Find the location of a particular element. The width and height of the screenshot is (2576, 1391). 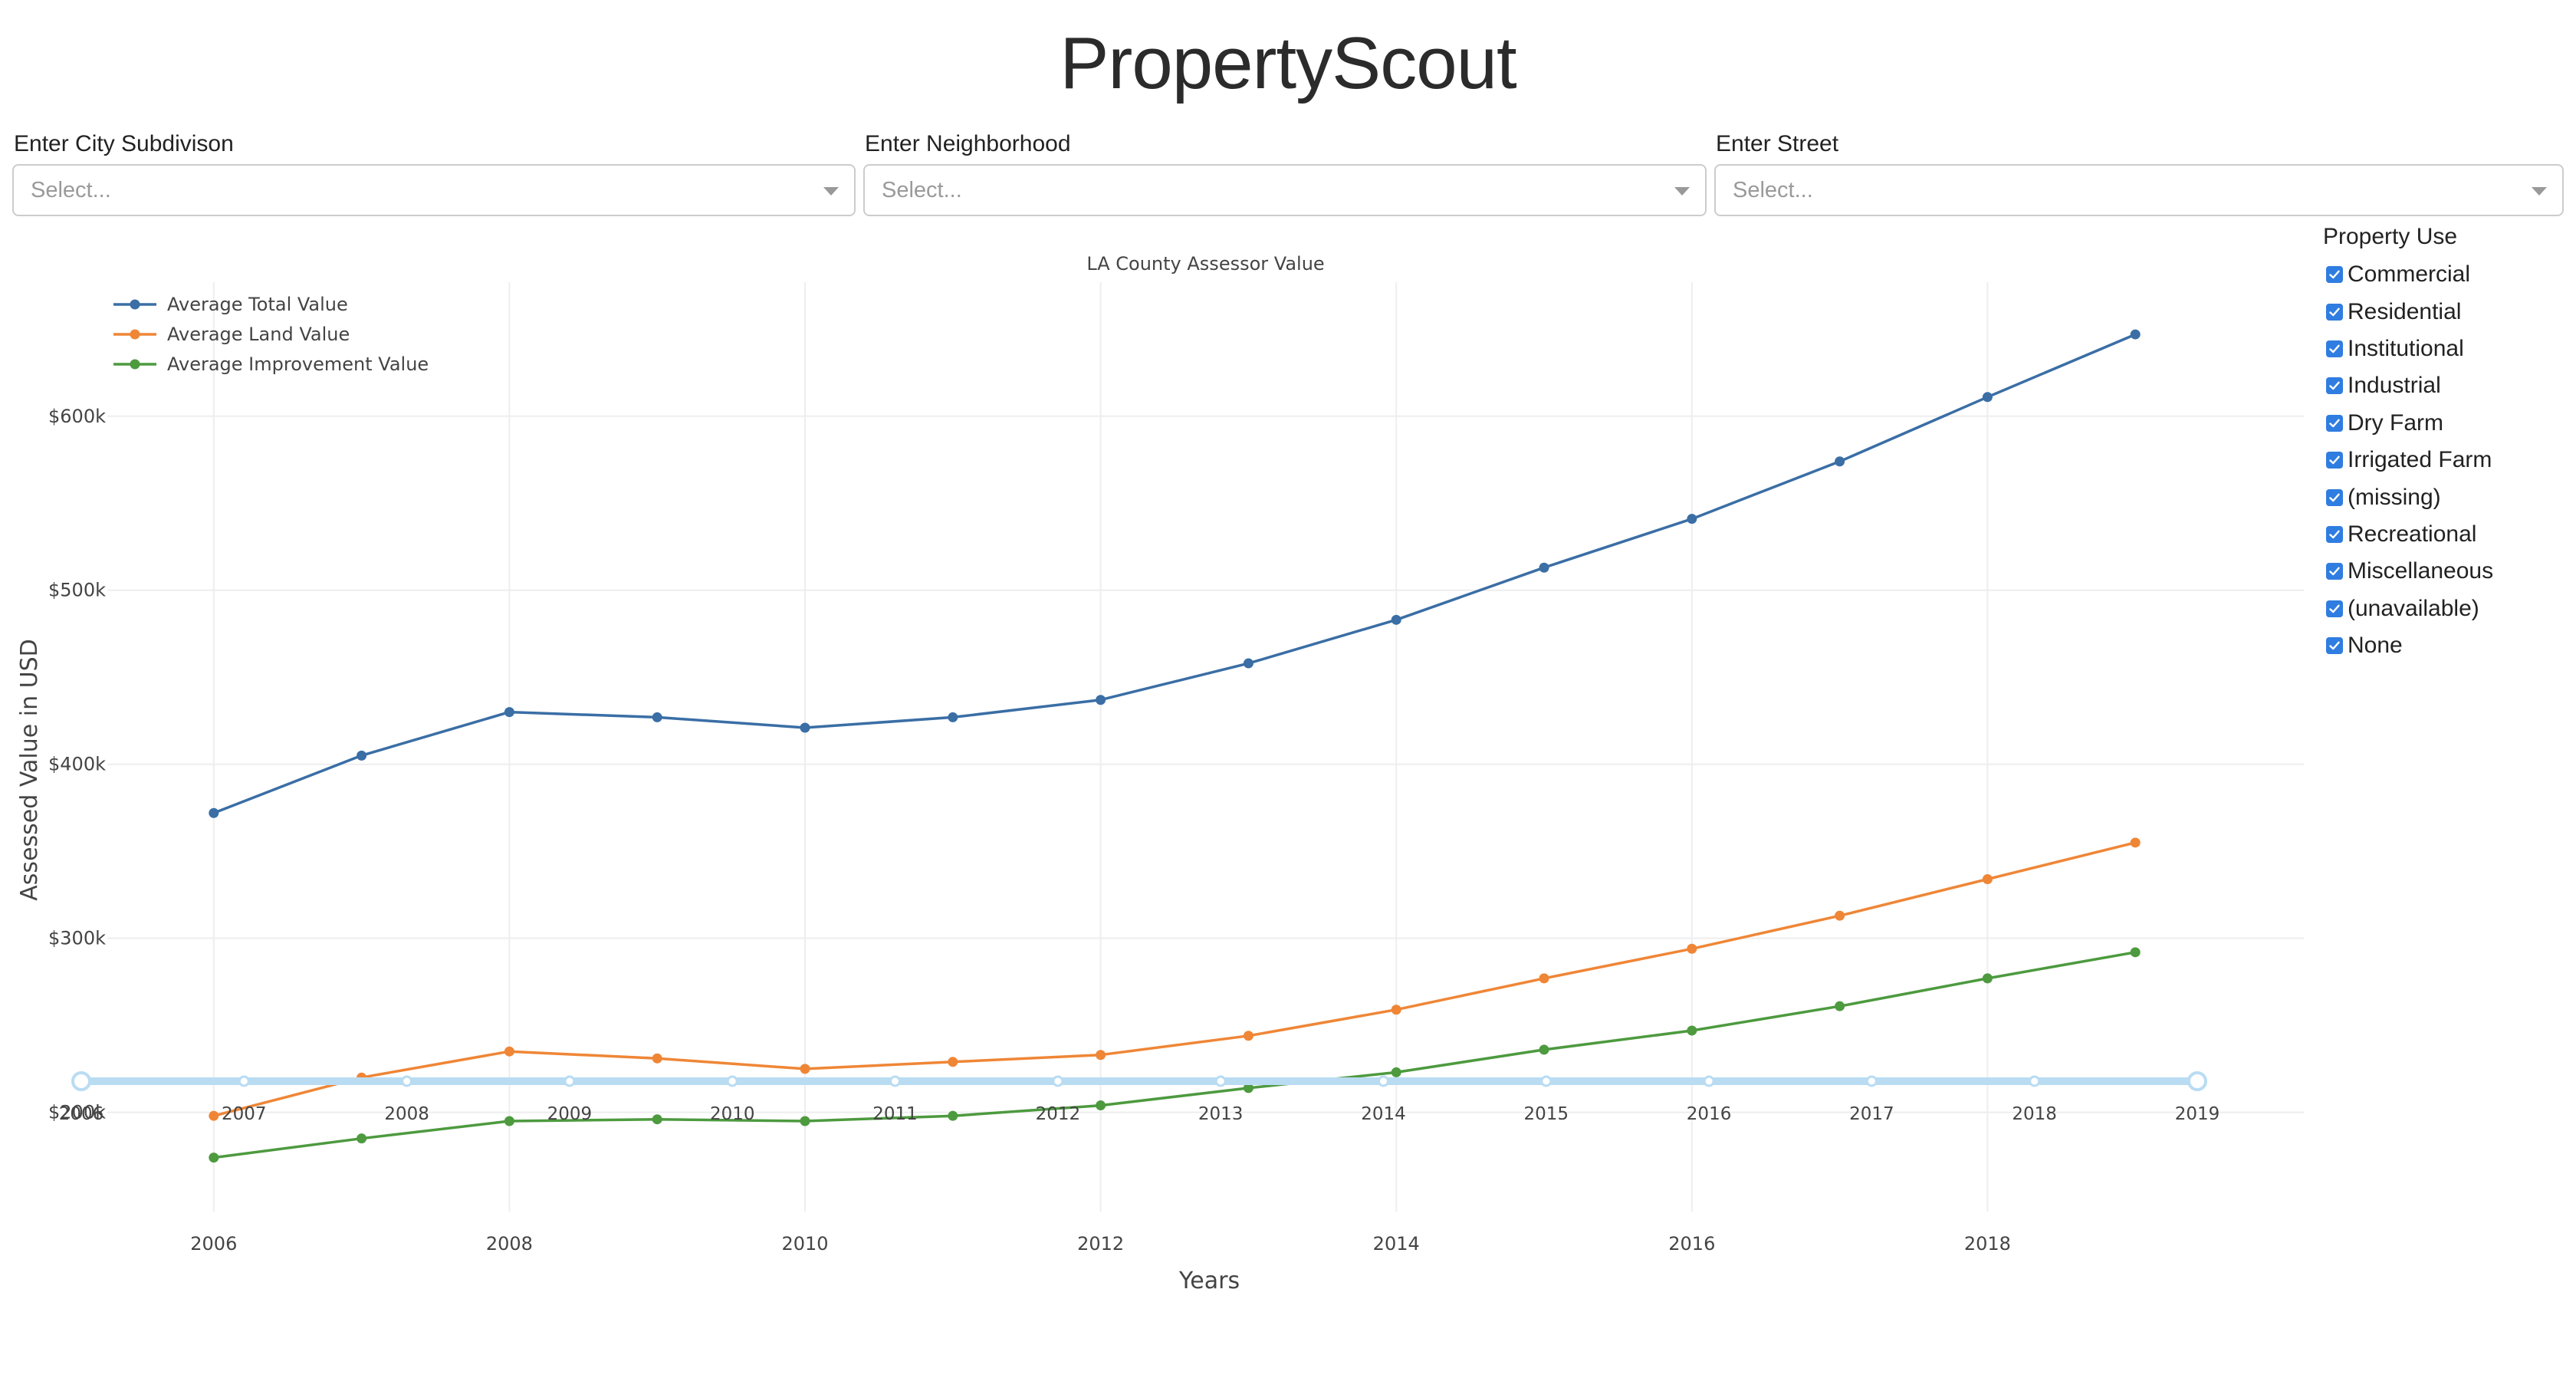

x-tick-label: 2016 is located at coordinates (1692, 1244).